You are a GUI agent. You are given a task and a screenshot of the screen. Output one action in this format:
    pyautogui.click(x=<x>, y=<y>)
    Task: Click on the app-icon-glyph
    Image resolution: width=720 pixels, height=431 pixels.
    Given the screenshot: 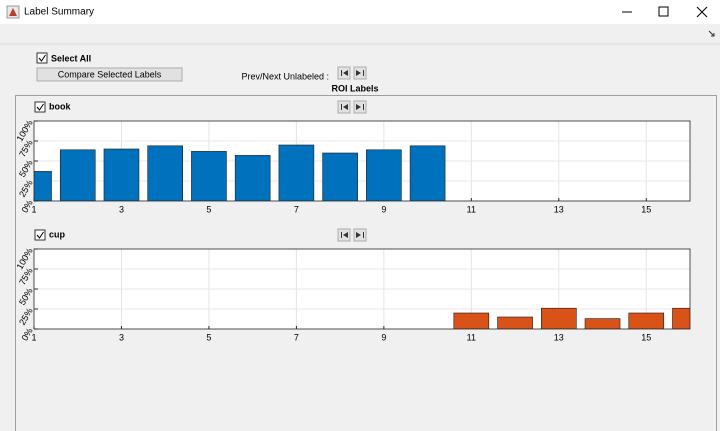 What is the action you would take?
    pyautogui.click(x=13, y=12)
    